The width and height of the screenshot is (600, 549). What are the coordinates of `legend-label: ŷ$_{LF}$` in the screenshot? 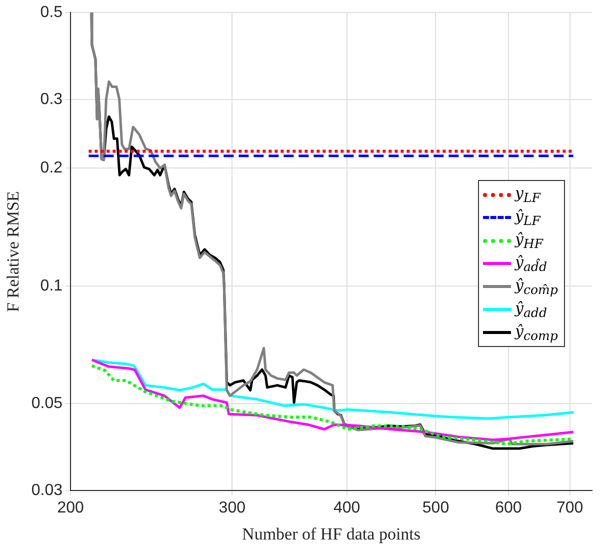 It's located at (527, 217).